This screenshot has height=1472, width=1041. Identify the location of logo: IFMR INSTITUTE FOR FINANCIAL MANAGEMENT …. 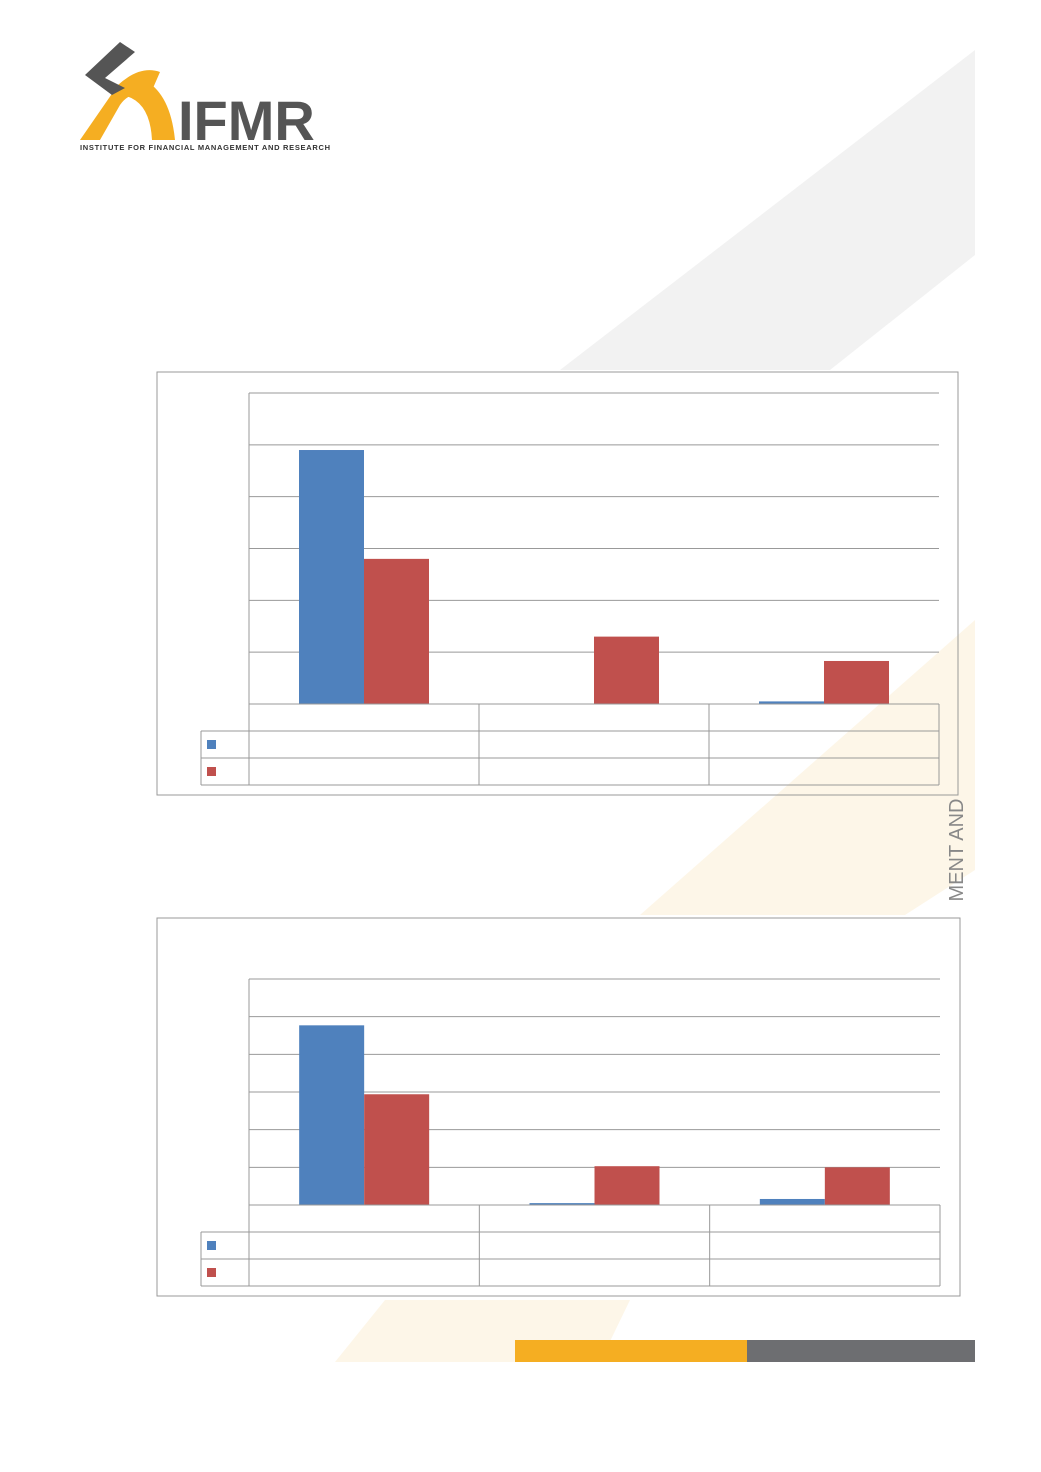
(205, 97).